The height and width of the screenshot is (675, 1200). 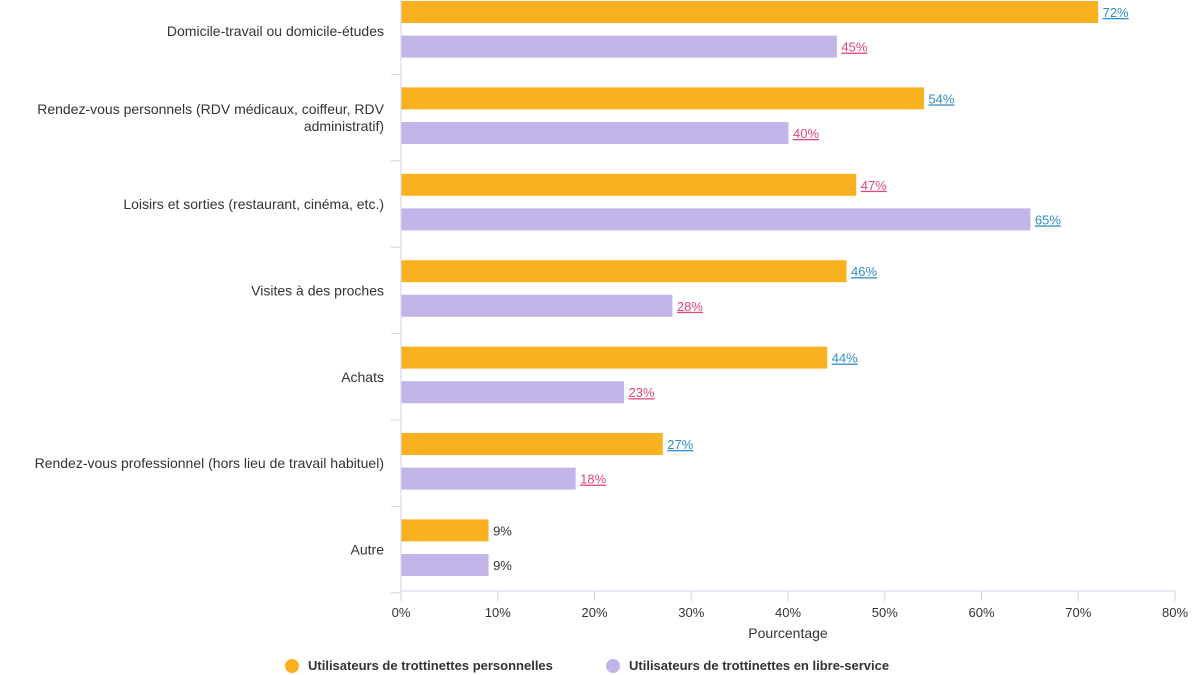 What do you see at coordinates (593, 479) in the screenshot?
I see `data-label: 18%` at bounding box center [593, 479].